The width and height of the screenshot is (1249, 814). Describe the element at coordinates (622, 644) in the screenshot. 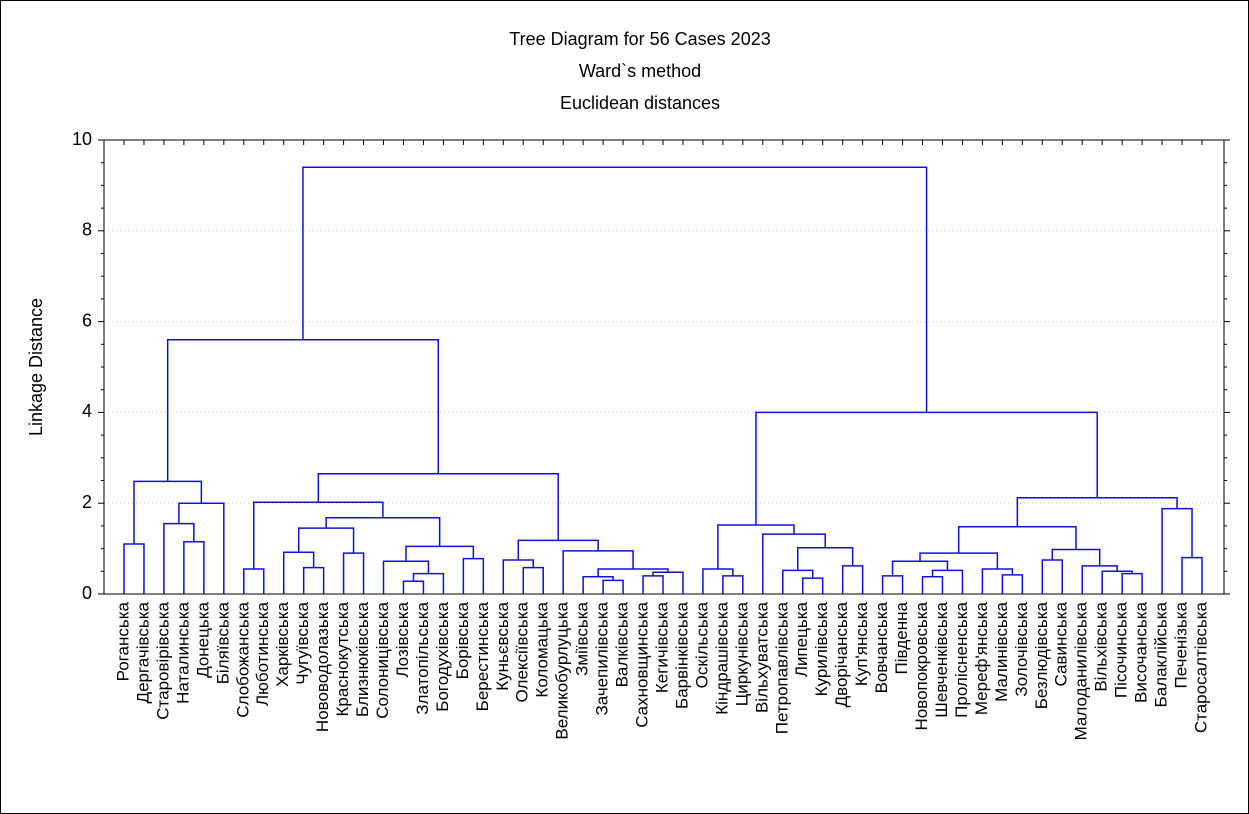

I see `leaf-label: Валківська` at that location.